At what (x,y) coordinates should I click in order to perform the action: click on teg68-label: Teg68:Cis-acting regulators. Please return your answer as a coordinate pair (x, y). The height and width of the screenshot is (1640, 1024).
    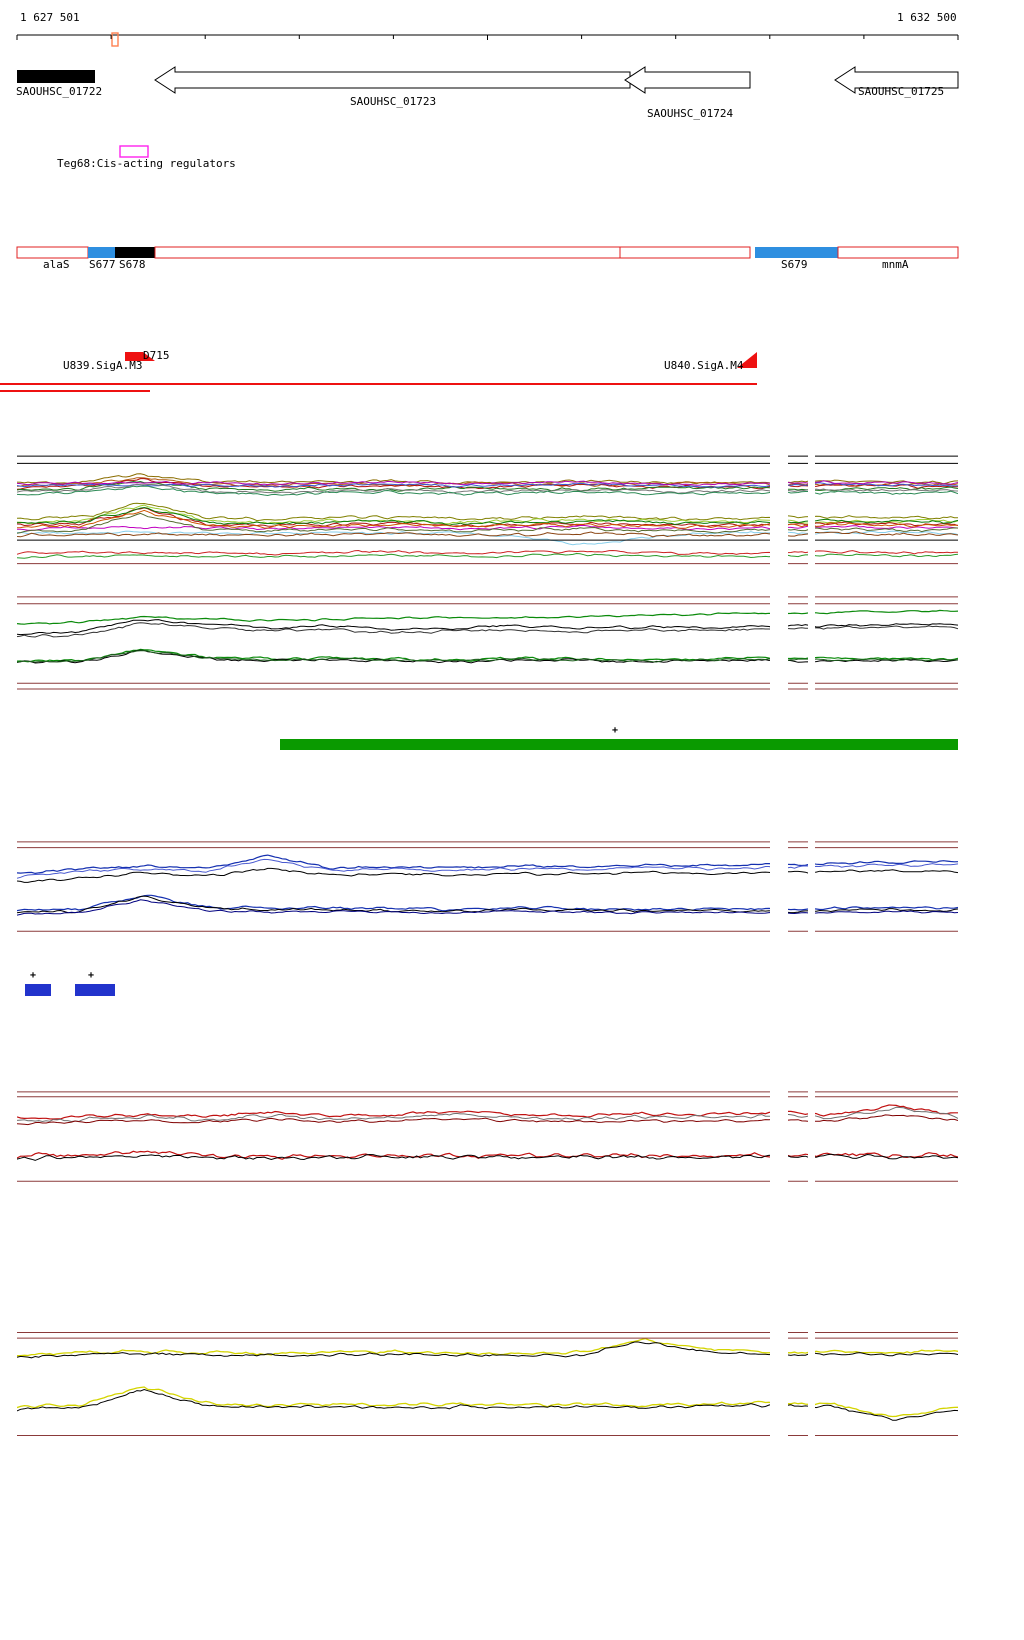
    Looking at the image, I should click on (146, 163).